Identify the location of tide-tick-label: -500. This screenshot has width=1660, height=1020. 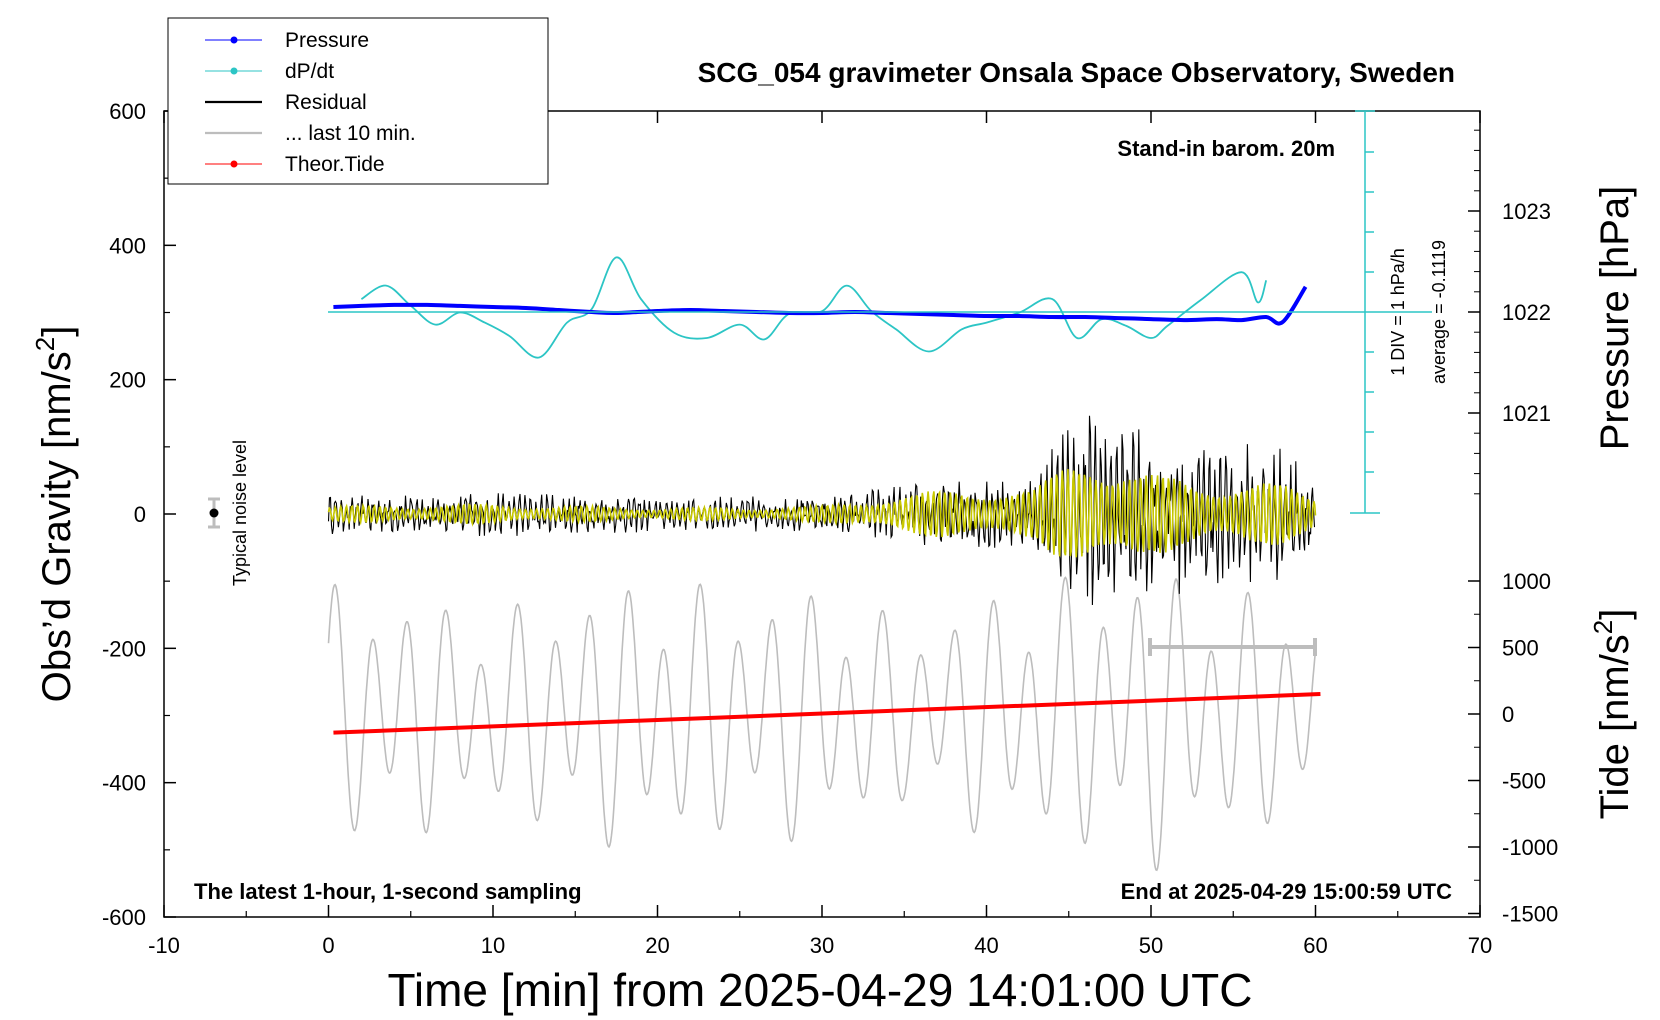
(1524, 781).